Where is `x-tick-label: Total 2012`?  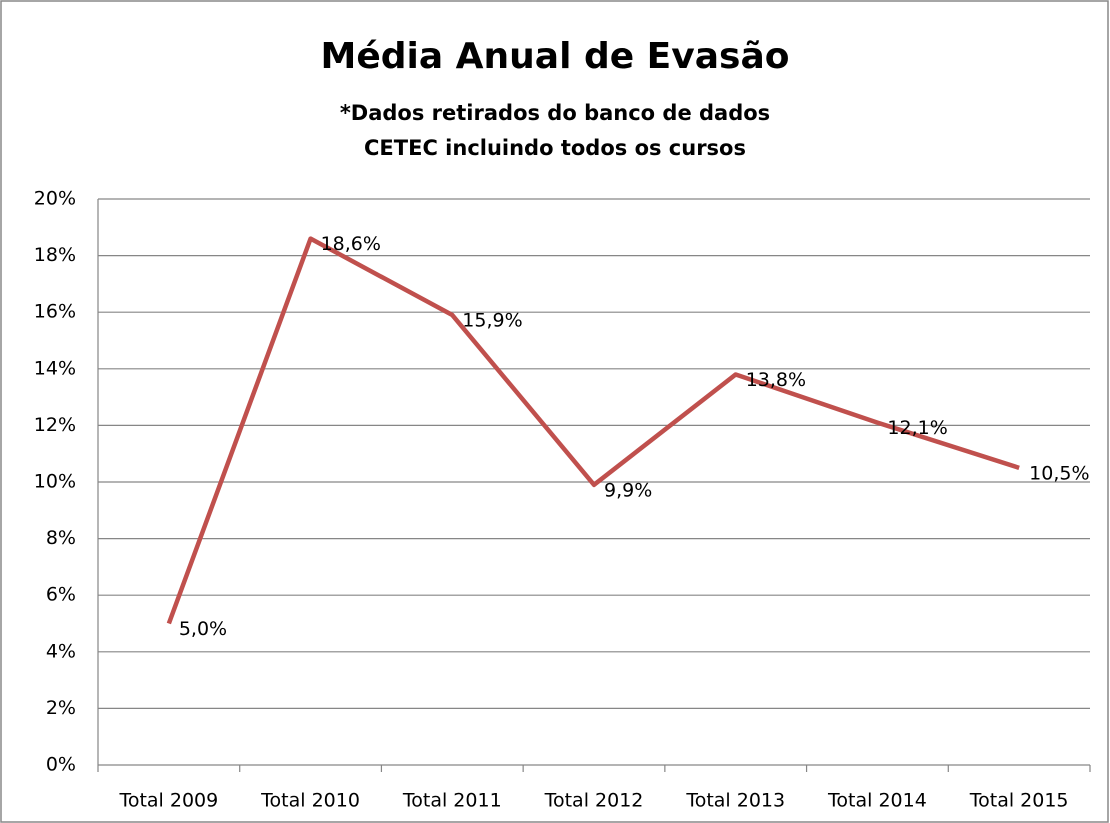
x-tick-label: Total 2012 is located at coordinates (594, 801).